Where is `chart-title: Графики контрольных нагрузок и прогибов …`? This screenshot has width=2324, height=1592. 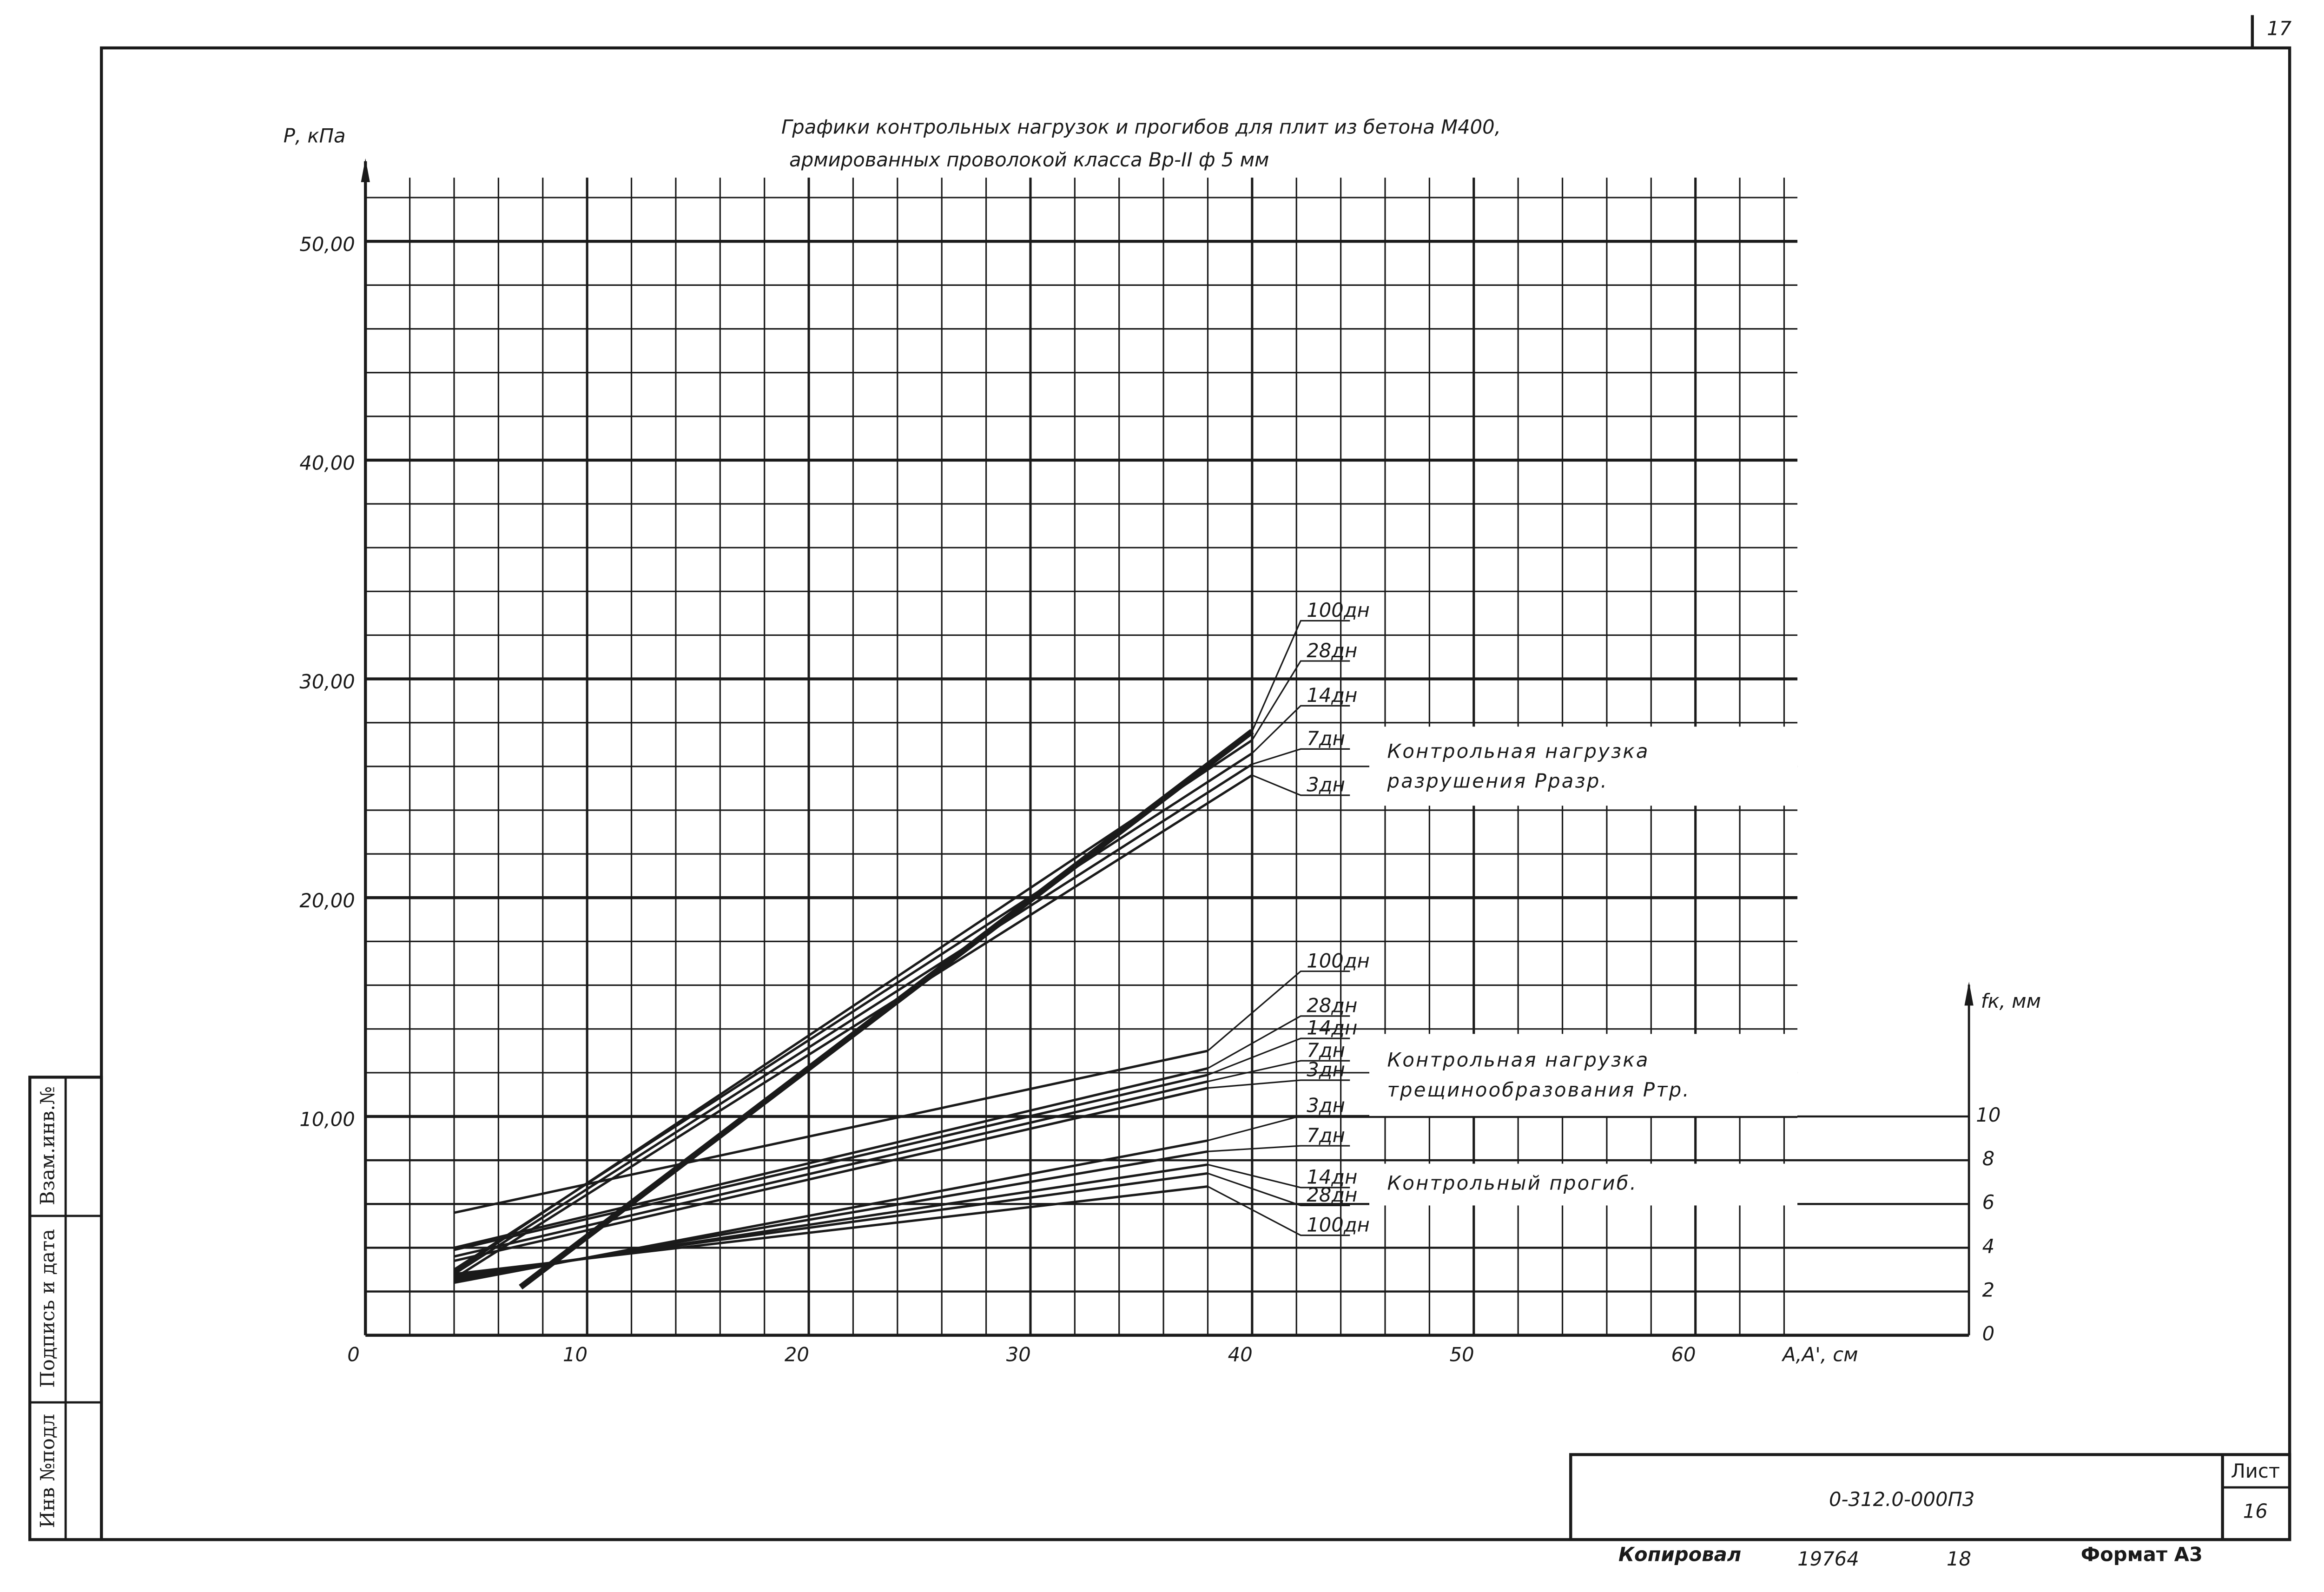
chart-title: Графики контрольных нагрузок и прогибов … is located at coordinates (1141, 126).